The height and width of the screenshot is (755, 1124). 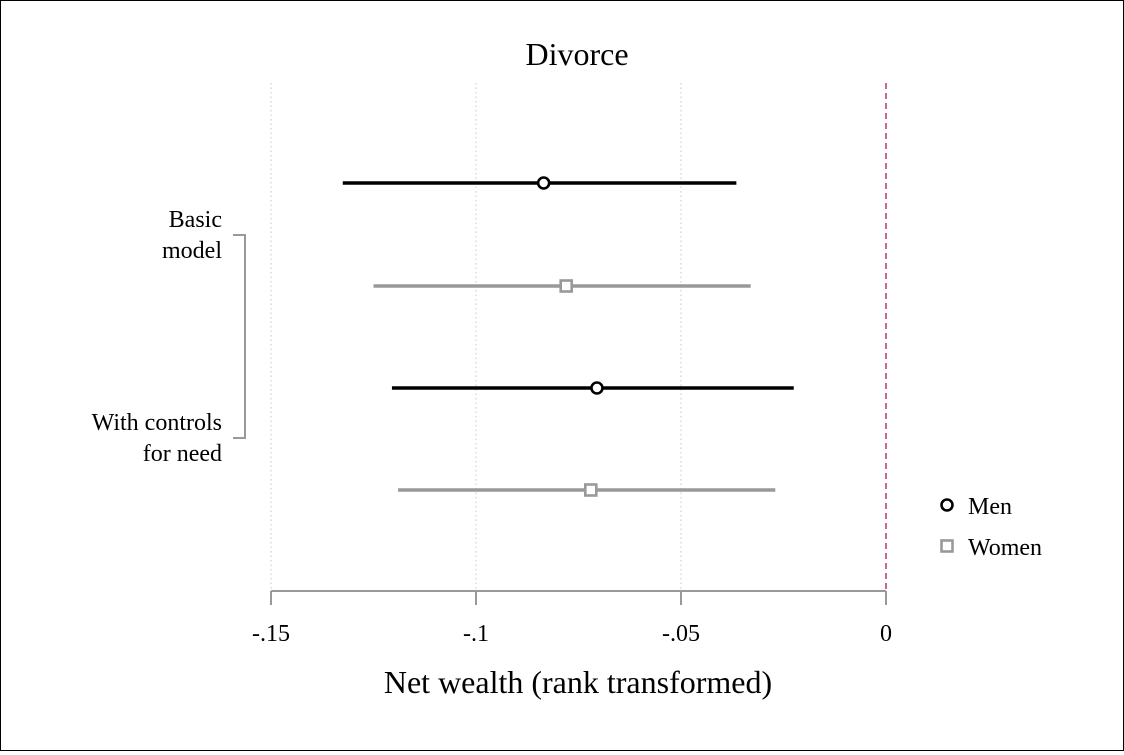 I want to click on group-bracket, so click(x=239, y=336).